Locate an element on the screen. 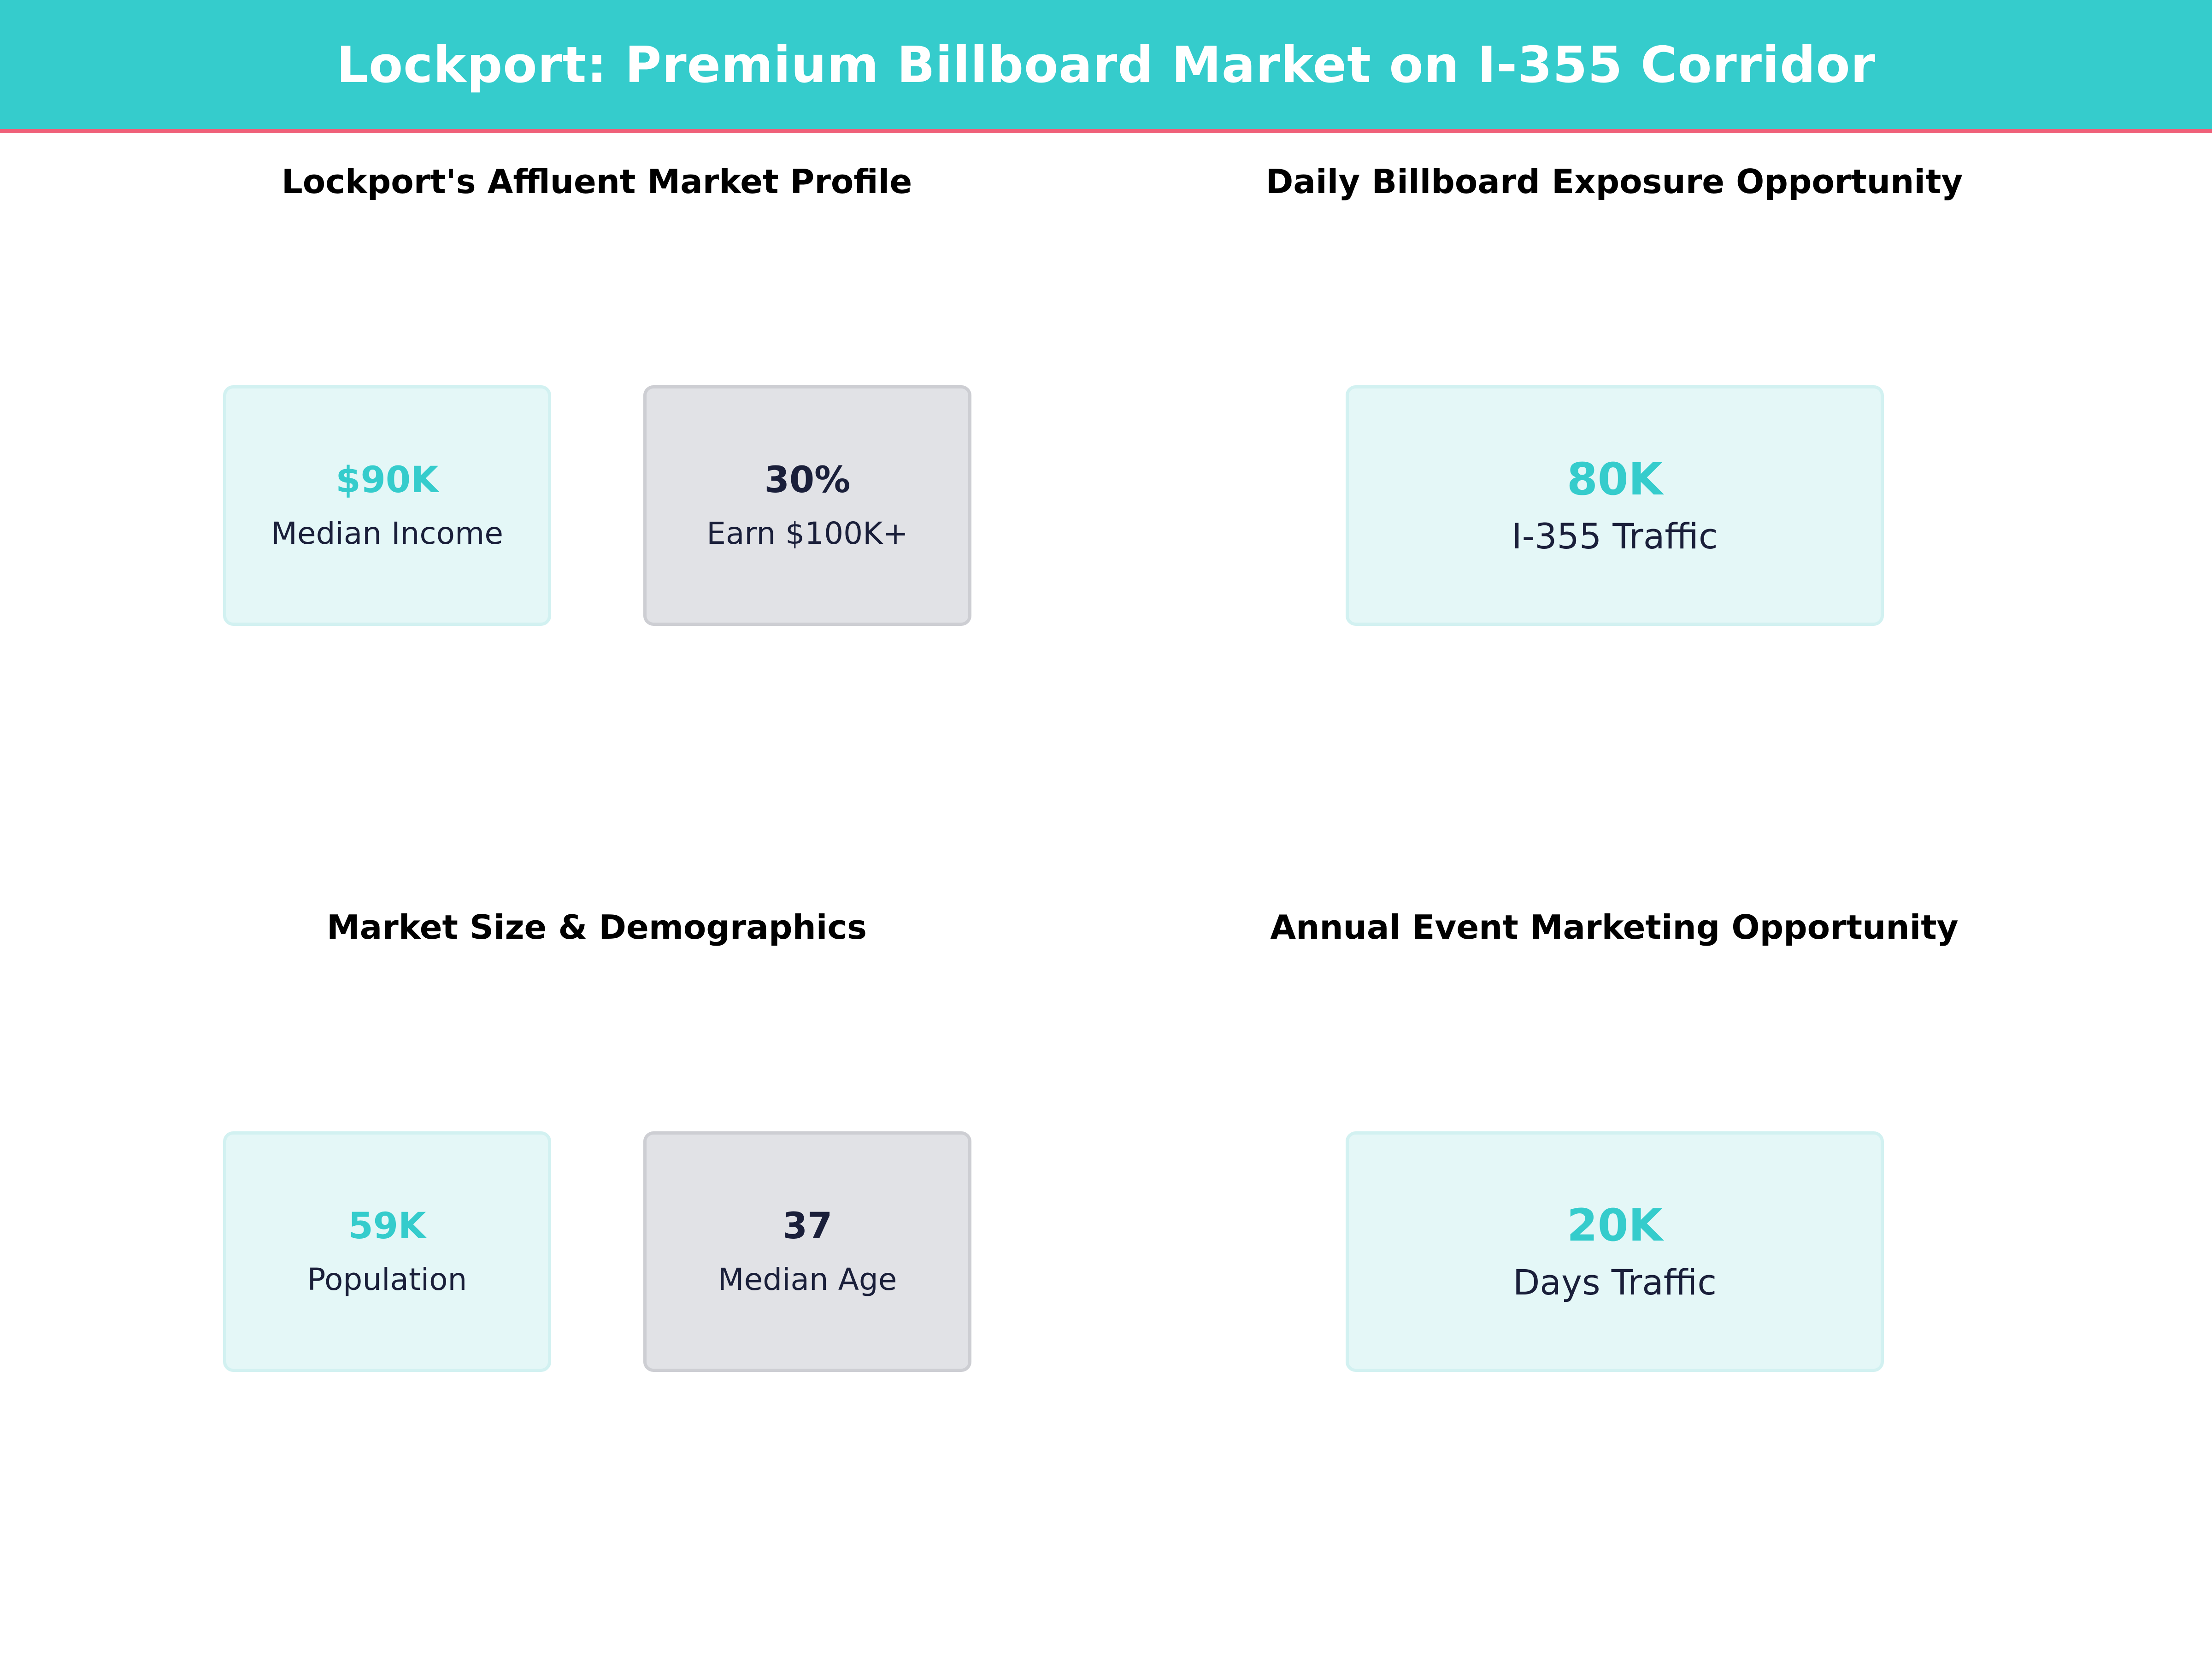 The image size is (2212, 1659). panel-title-billboard-exposure: Daily Billboard Exposure Opportunity is located at coordinates (1614, 181).